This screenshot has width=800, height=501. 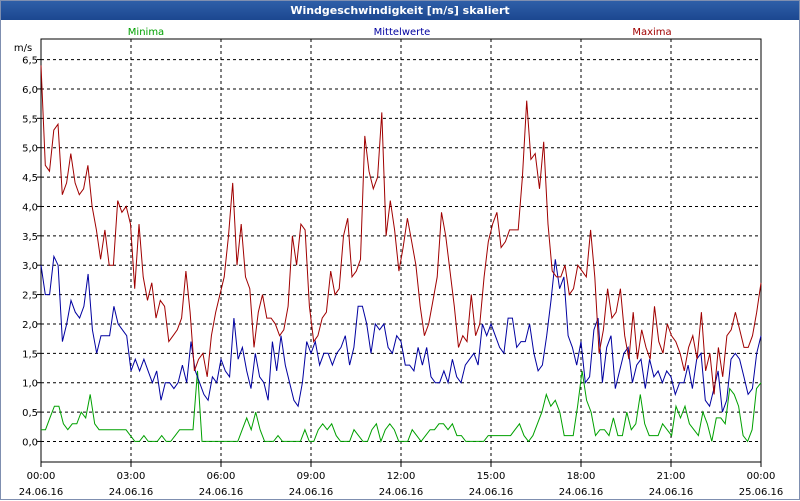 I want to click on y-axis-label: m/s, so click(x=23, y=48).